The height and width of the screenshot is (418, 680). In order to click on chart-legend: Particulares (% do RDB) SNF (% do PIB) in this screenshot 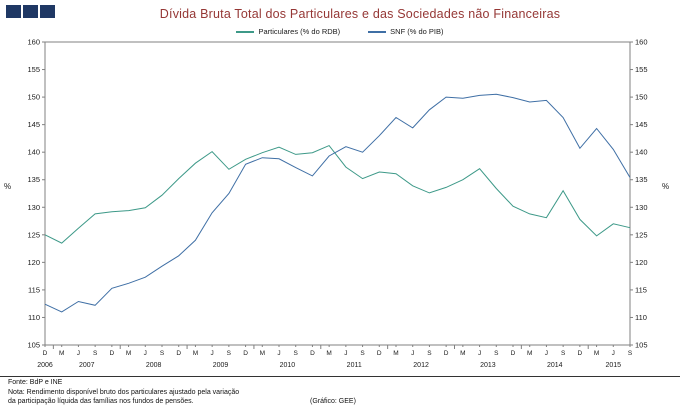, I will do `click(340, 31)`.